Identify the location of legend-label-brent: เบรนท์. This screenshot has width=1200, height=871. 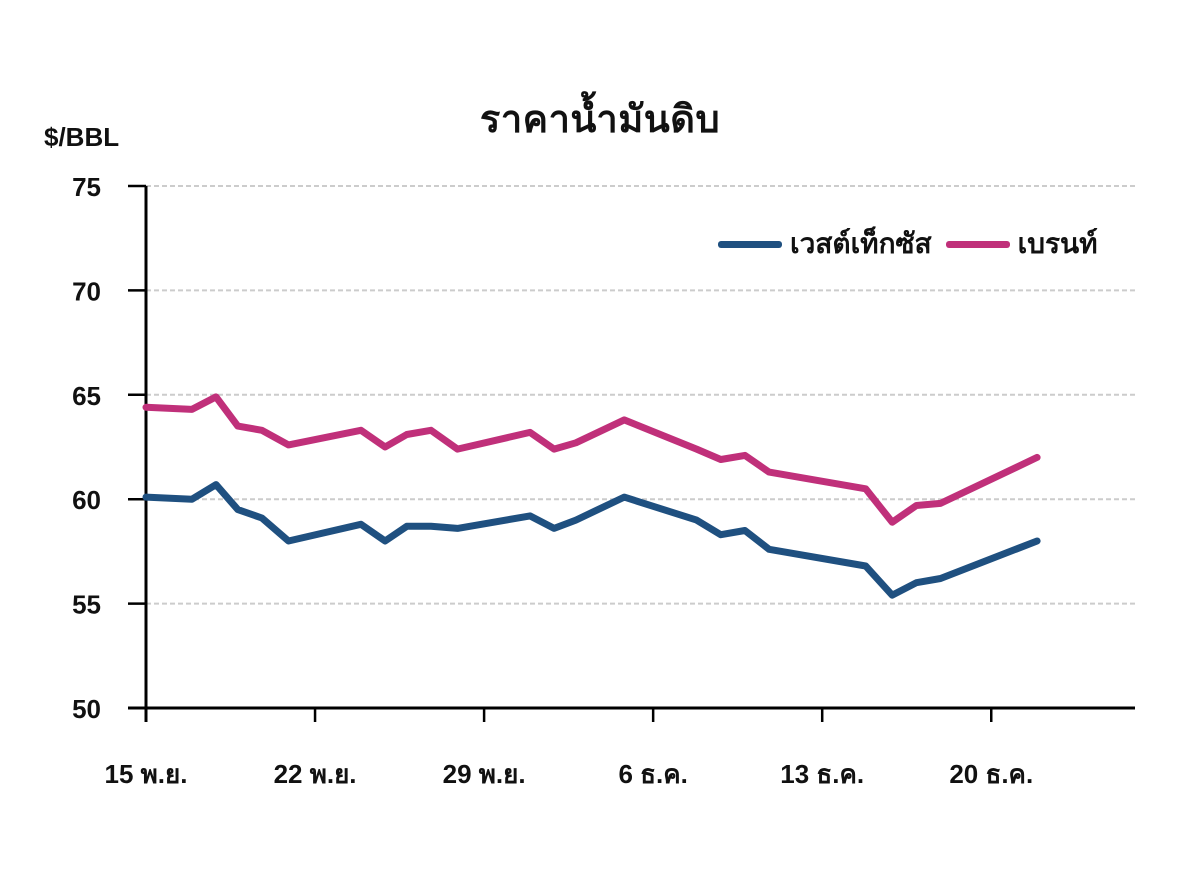
(1057, 243).